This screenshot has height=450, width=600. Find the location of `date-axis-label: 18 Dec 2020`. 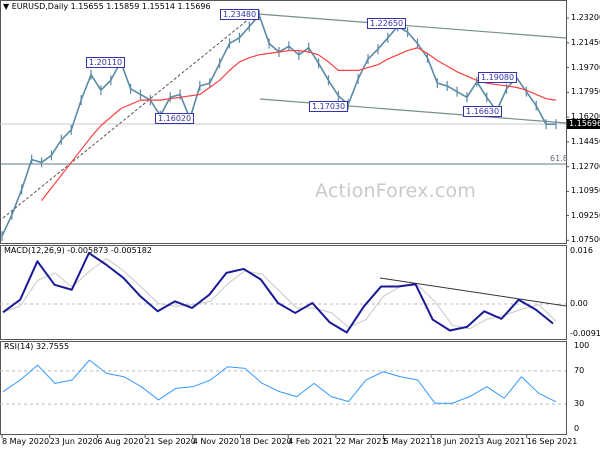

date-axis-label: 18 Dec 2020 is located at coordinates (266, 441).